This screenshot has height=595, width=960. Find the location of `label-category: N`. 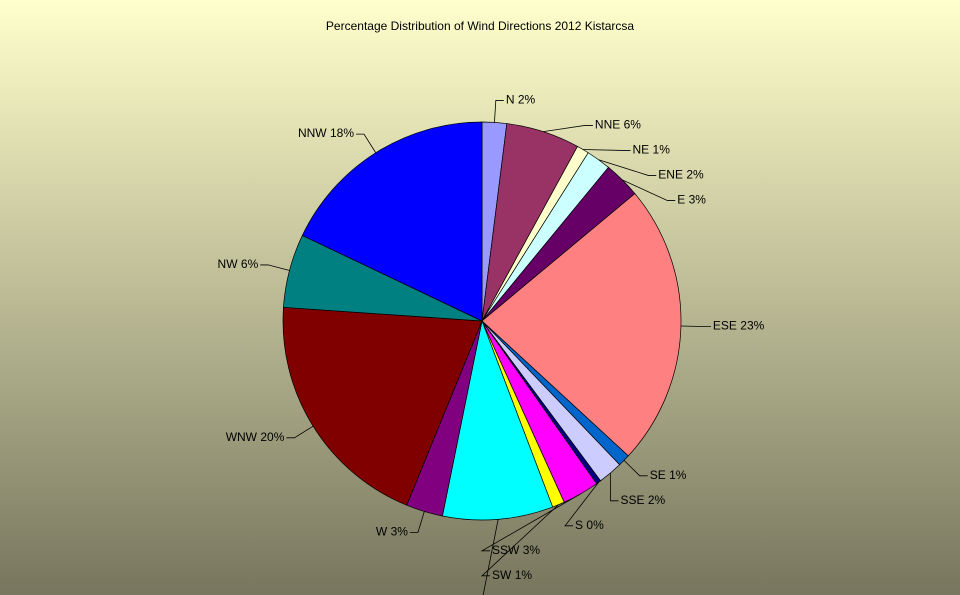

label-category: N is located at coordinates (510, 100).